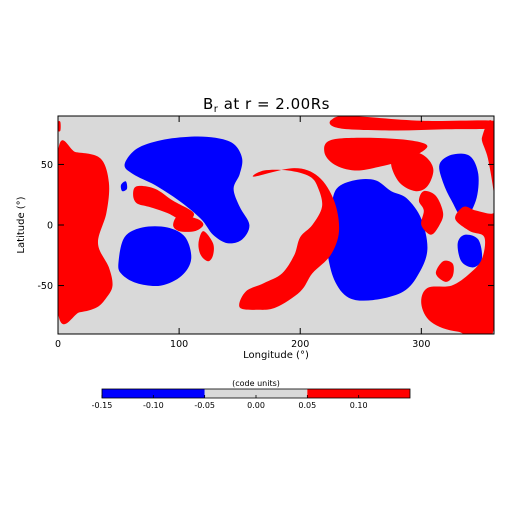 The image size is (512, 512). What do you see at coordinates (208, 104) in the screenshot?
I see `title-main: B` at bounding box center [208, 104].